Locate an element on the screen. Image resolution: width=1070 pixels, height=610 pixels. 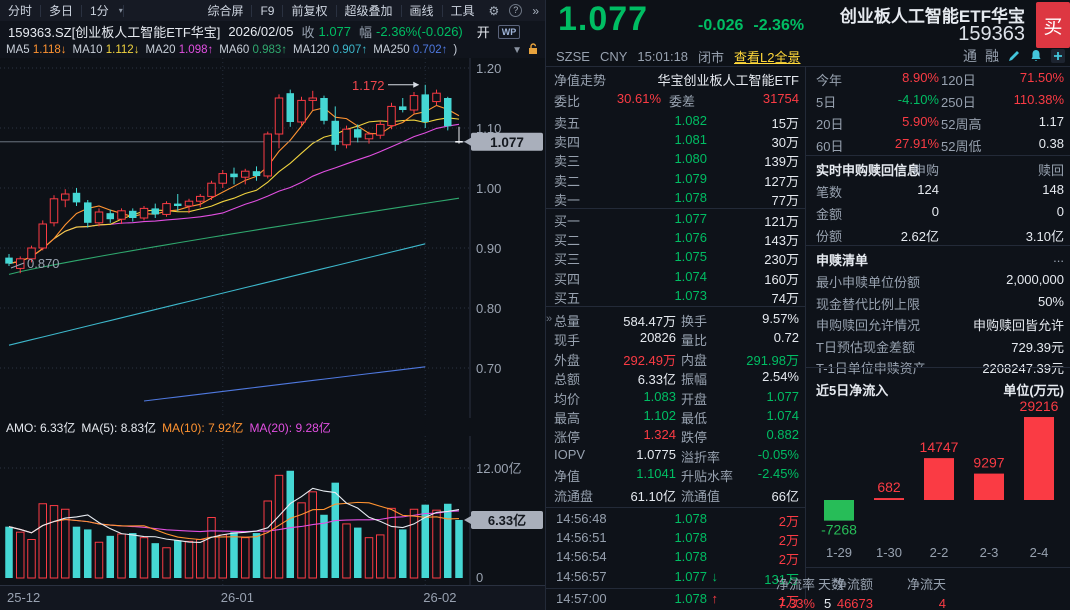
performance-row: 60日 27.91% 52周低 0.38 is located at coordinates (938, 144).